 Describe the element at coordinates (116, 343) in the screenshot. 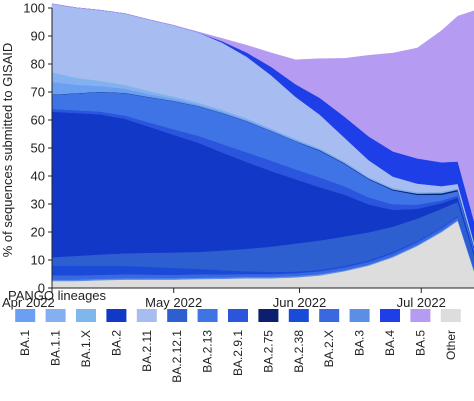

I see `legend-label-ba-2: BA.2` at that location.